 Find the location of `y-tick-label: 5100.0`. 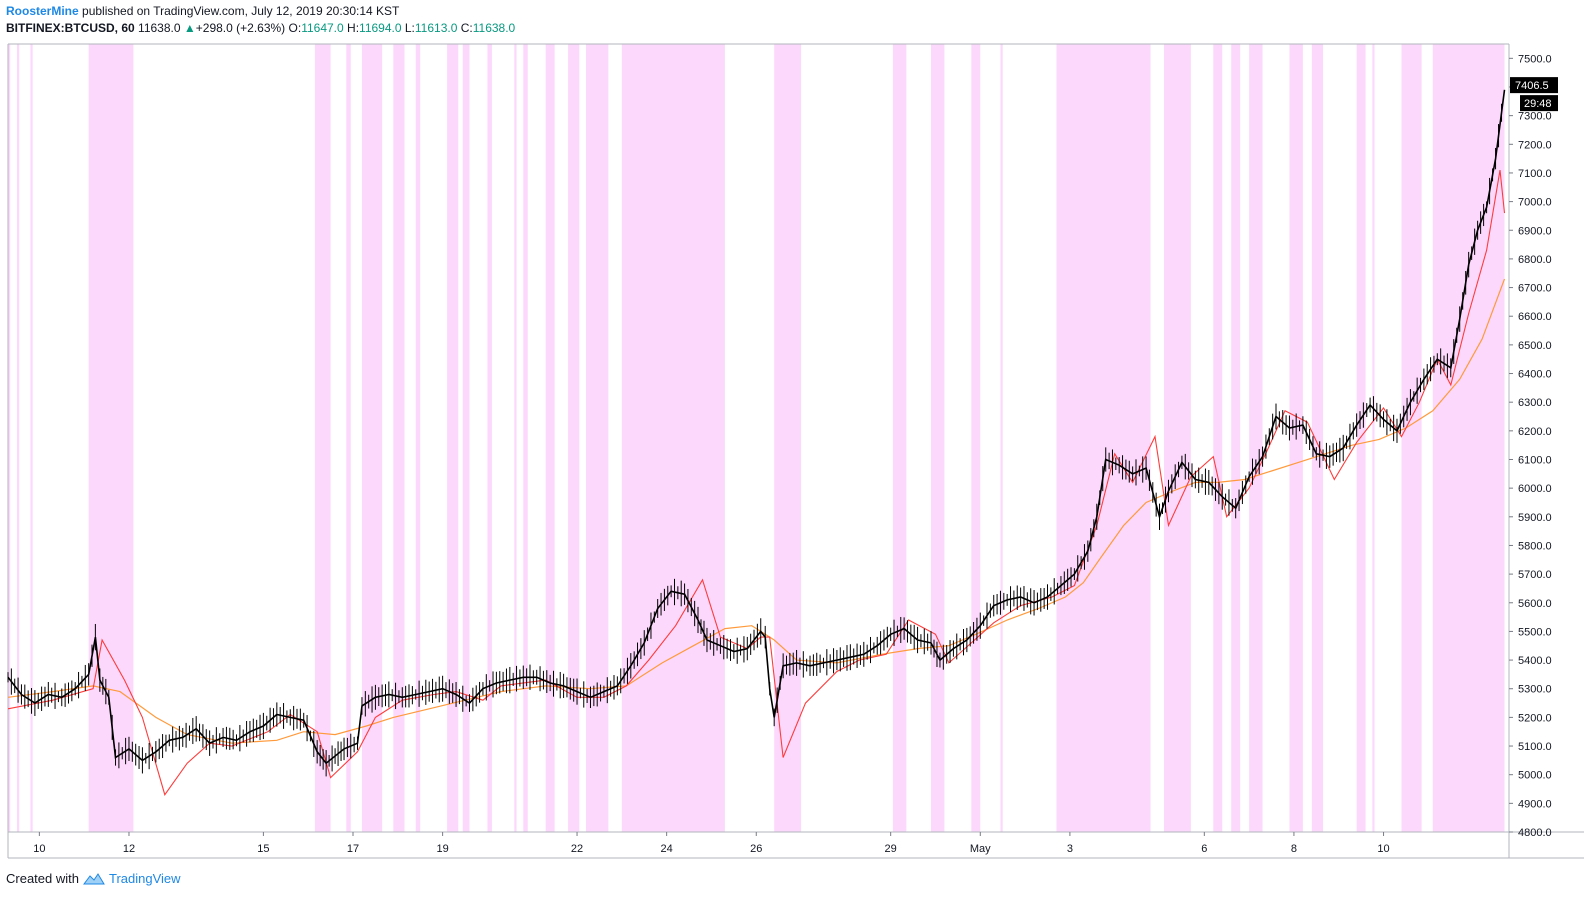

y-tick-label: 5100.0 is located at coordinates (1535, 747).